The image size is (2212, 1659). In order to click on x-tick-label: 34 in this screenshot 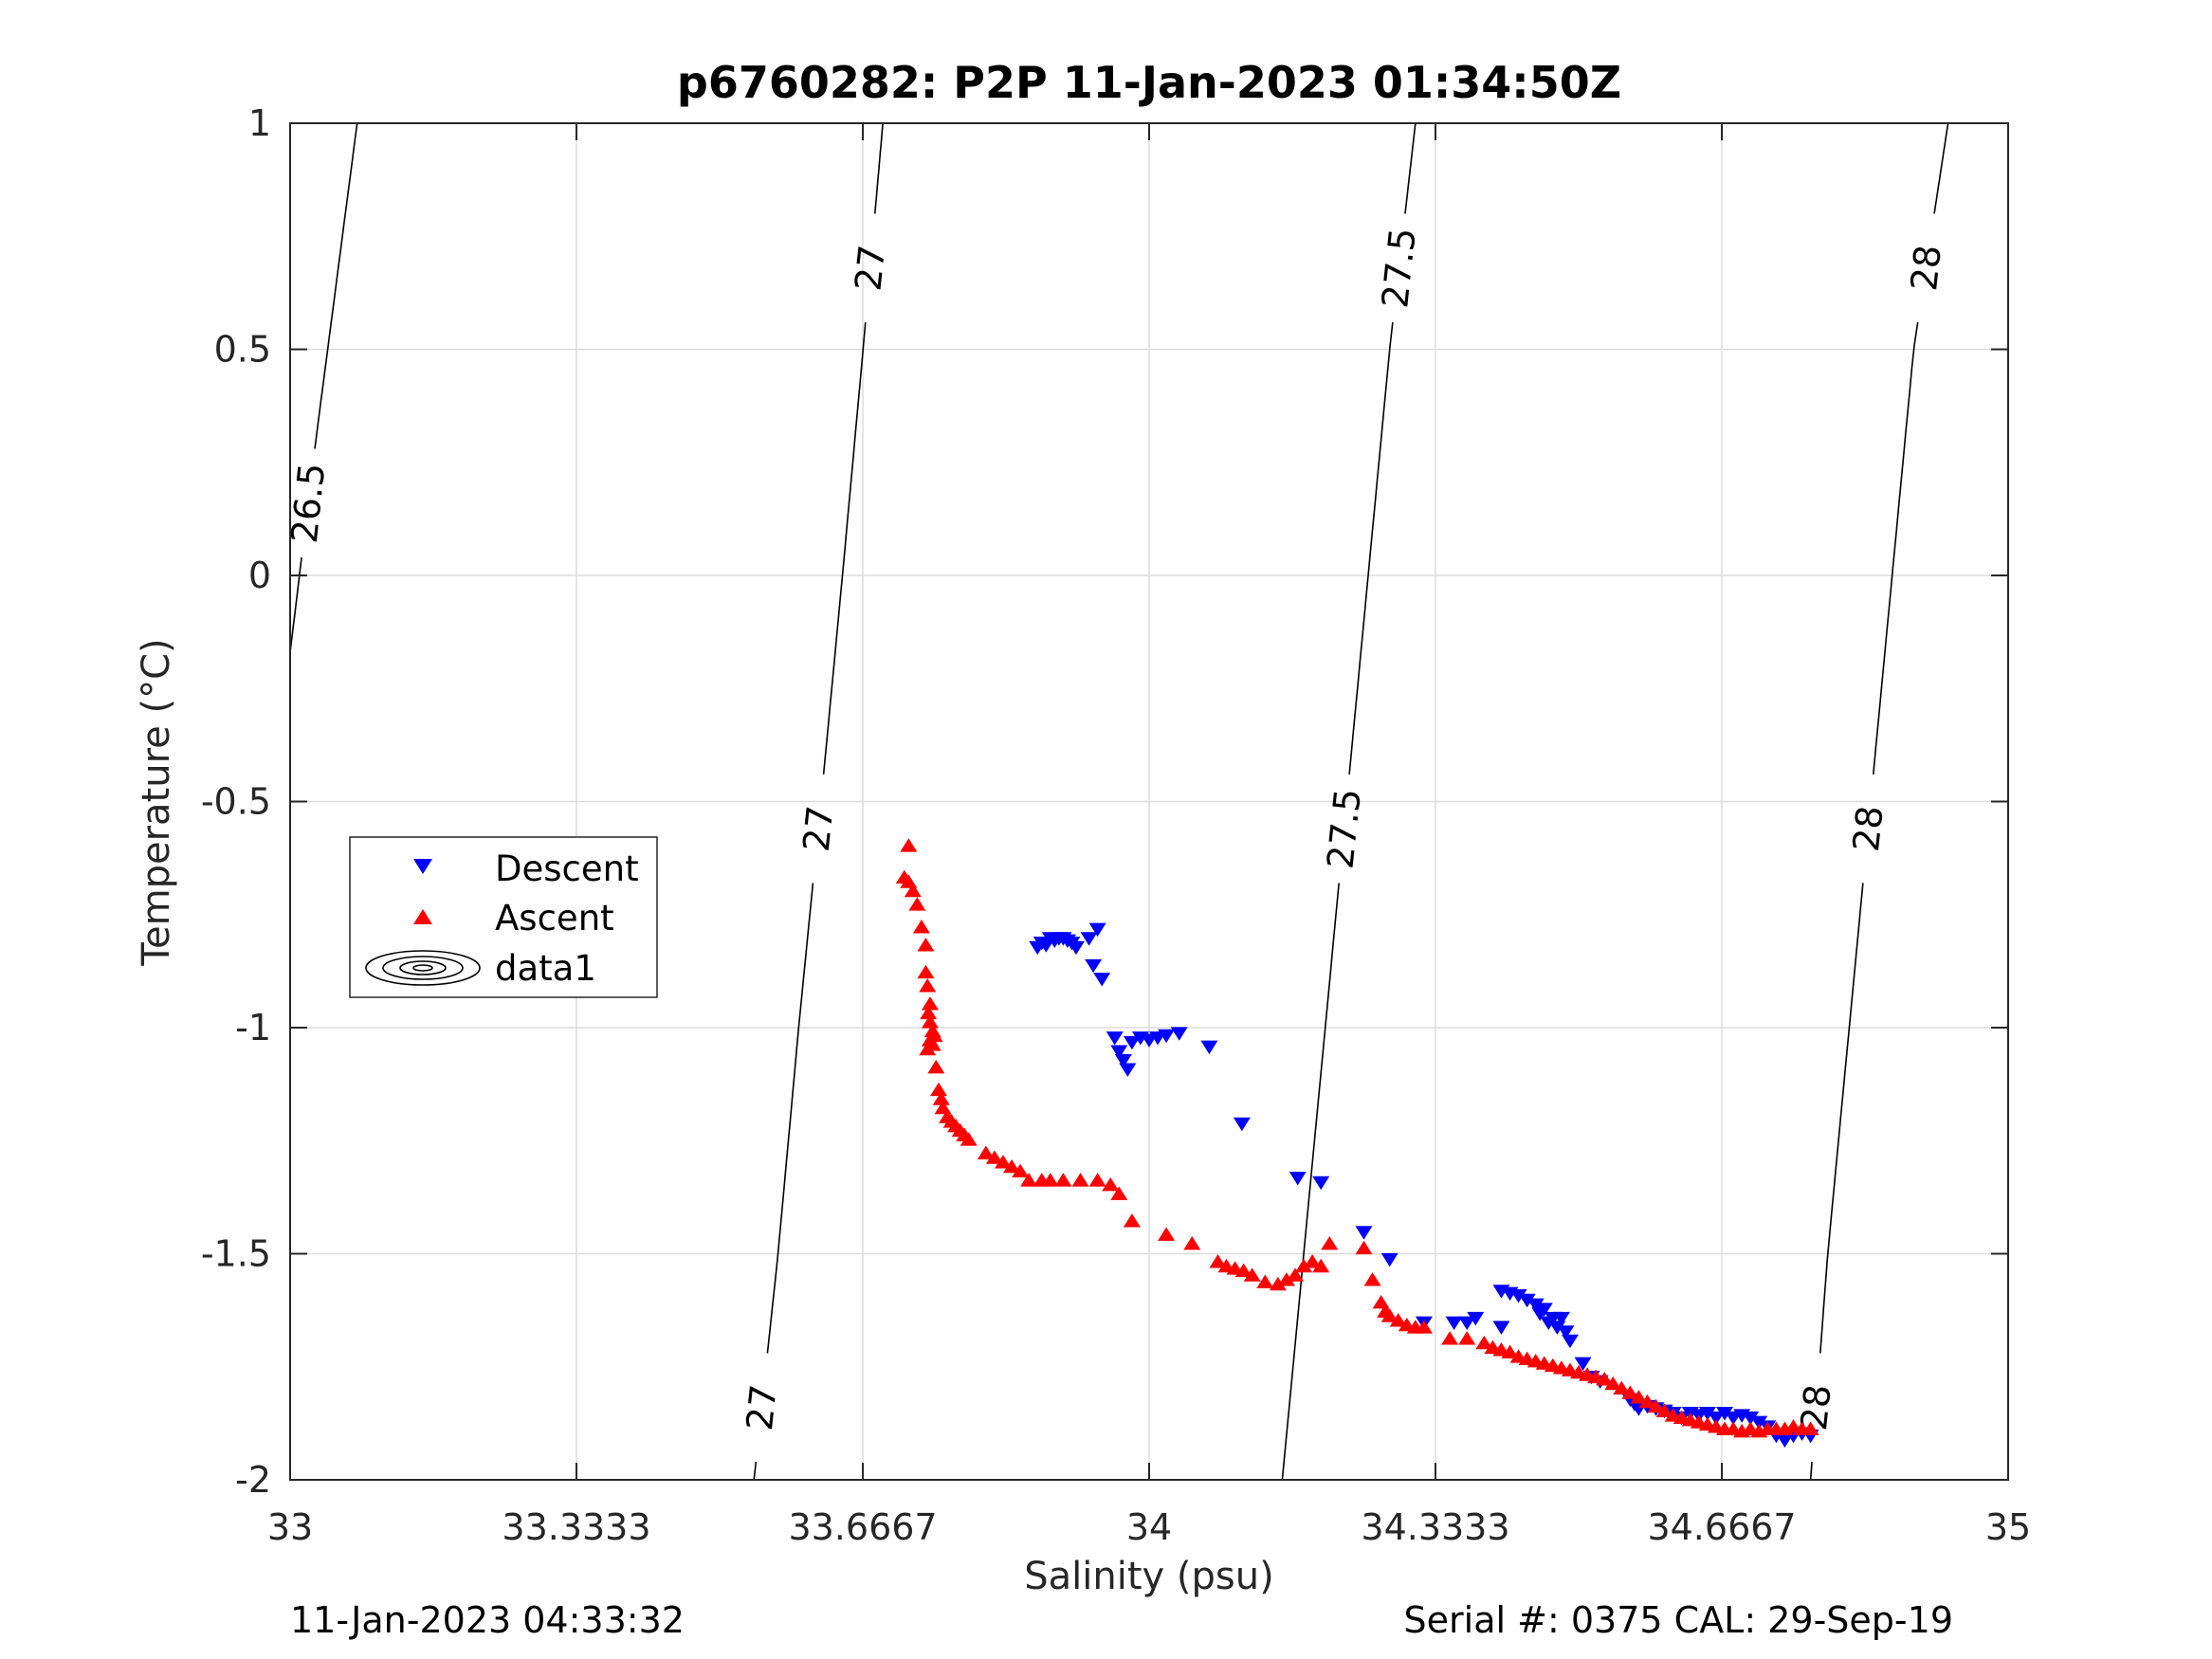, I will do `click(1149, 1527)`.